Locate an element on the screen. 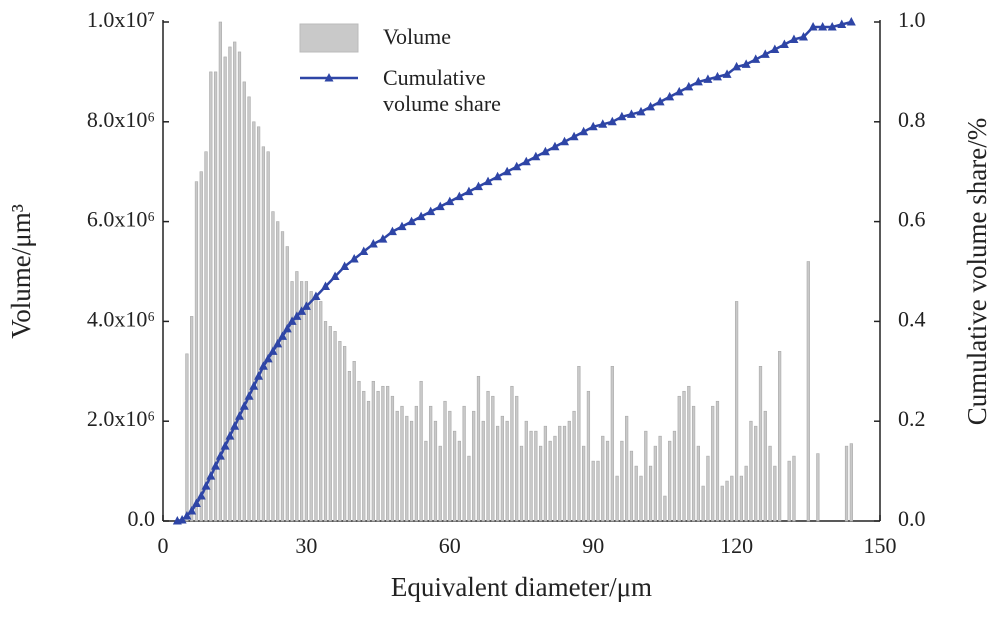 The image size is (999, 620). y-axis-title: Volume/μm³ is located at coordinates (21, 271).